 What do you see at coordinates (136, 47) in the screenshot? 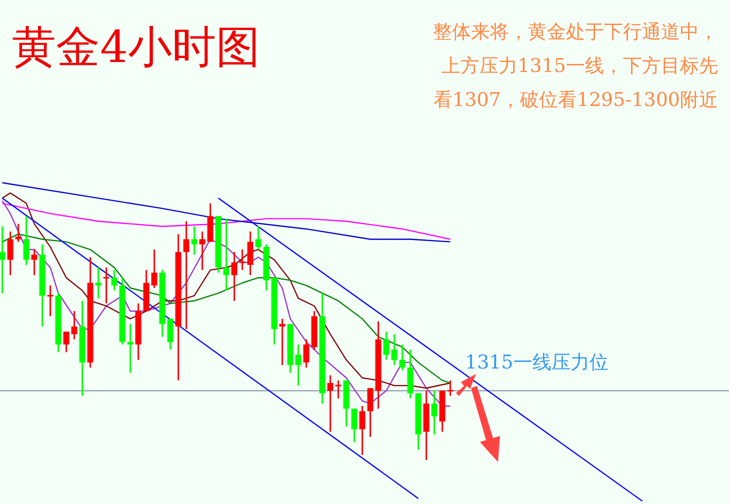
I see `chart-title: 黄金4小时图` at bounding box center [136, 47].